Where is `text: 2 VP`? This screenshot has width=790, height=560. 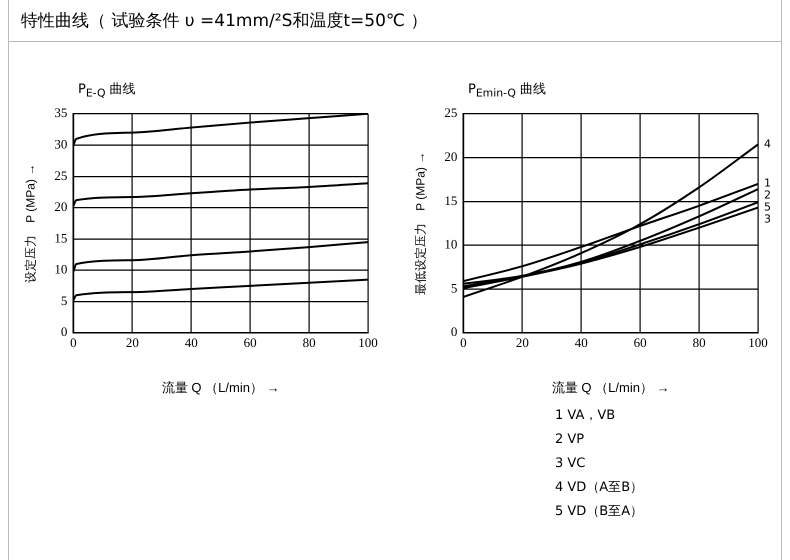
text: 2 VP is located at coordinates (570, 440).